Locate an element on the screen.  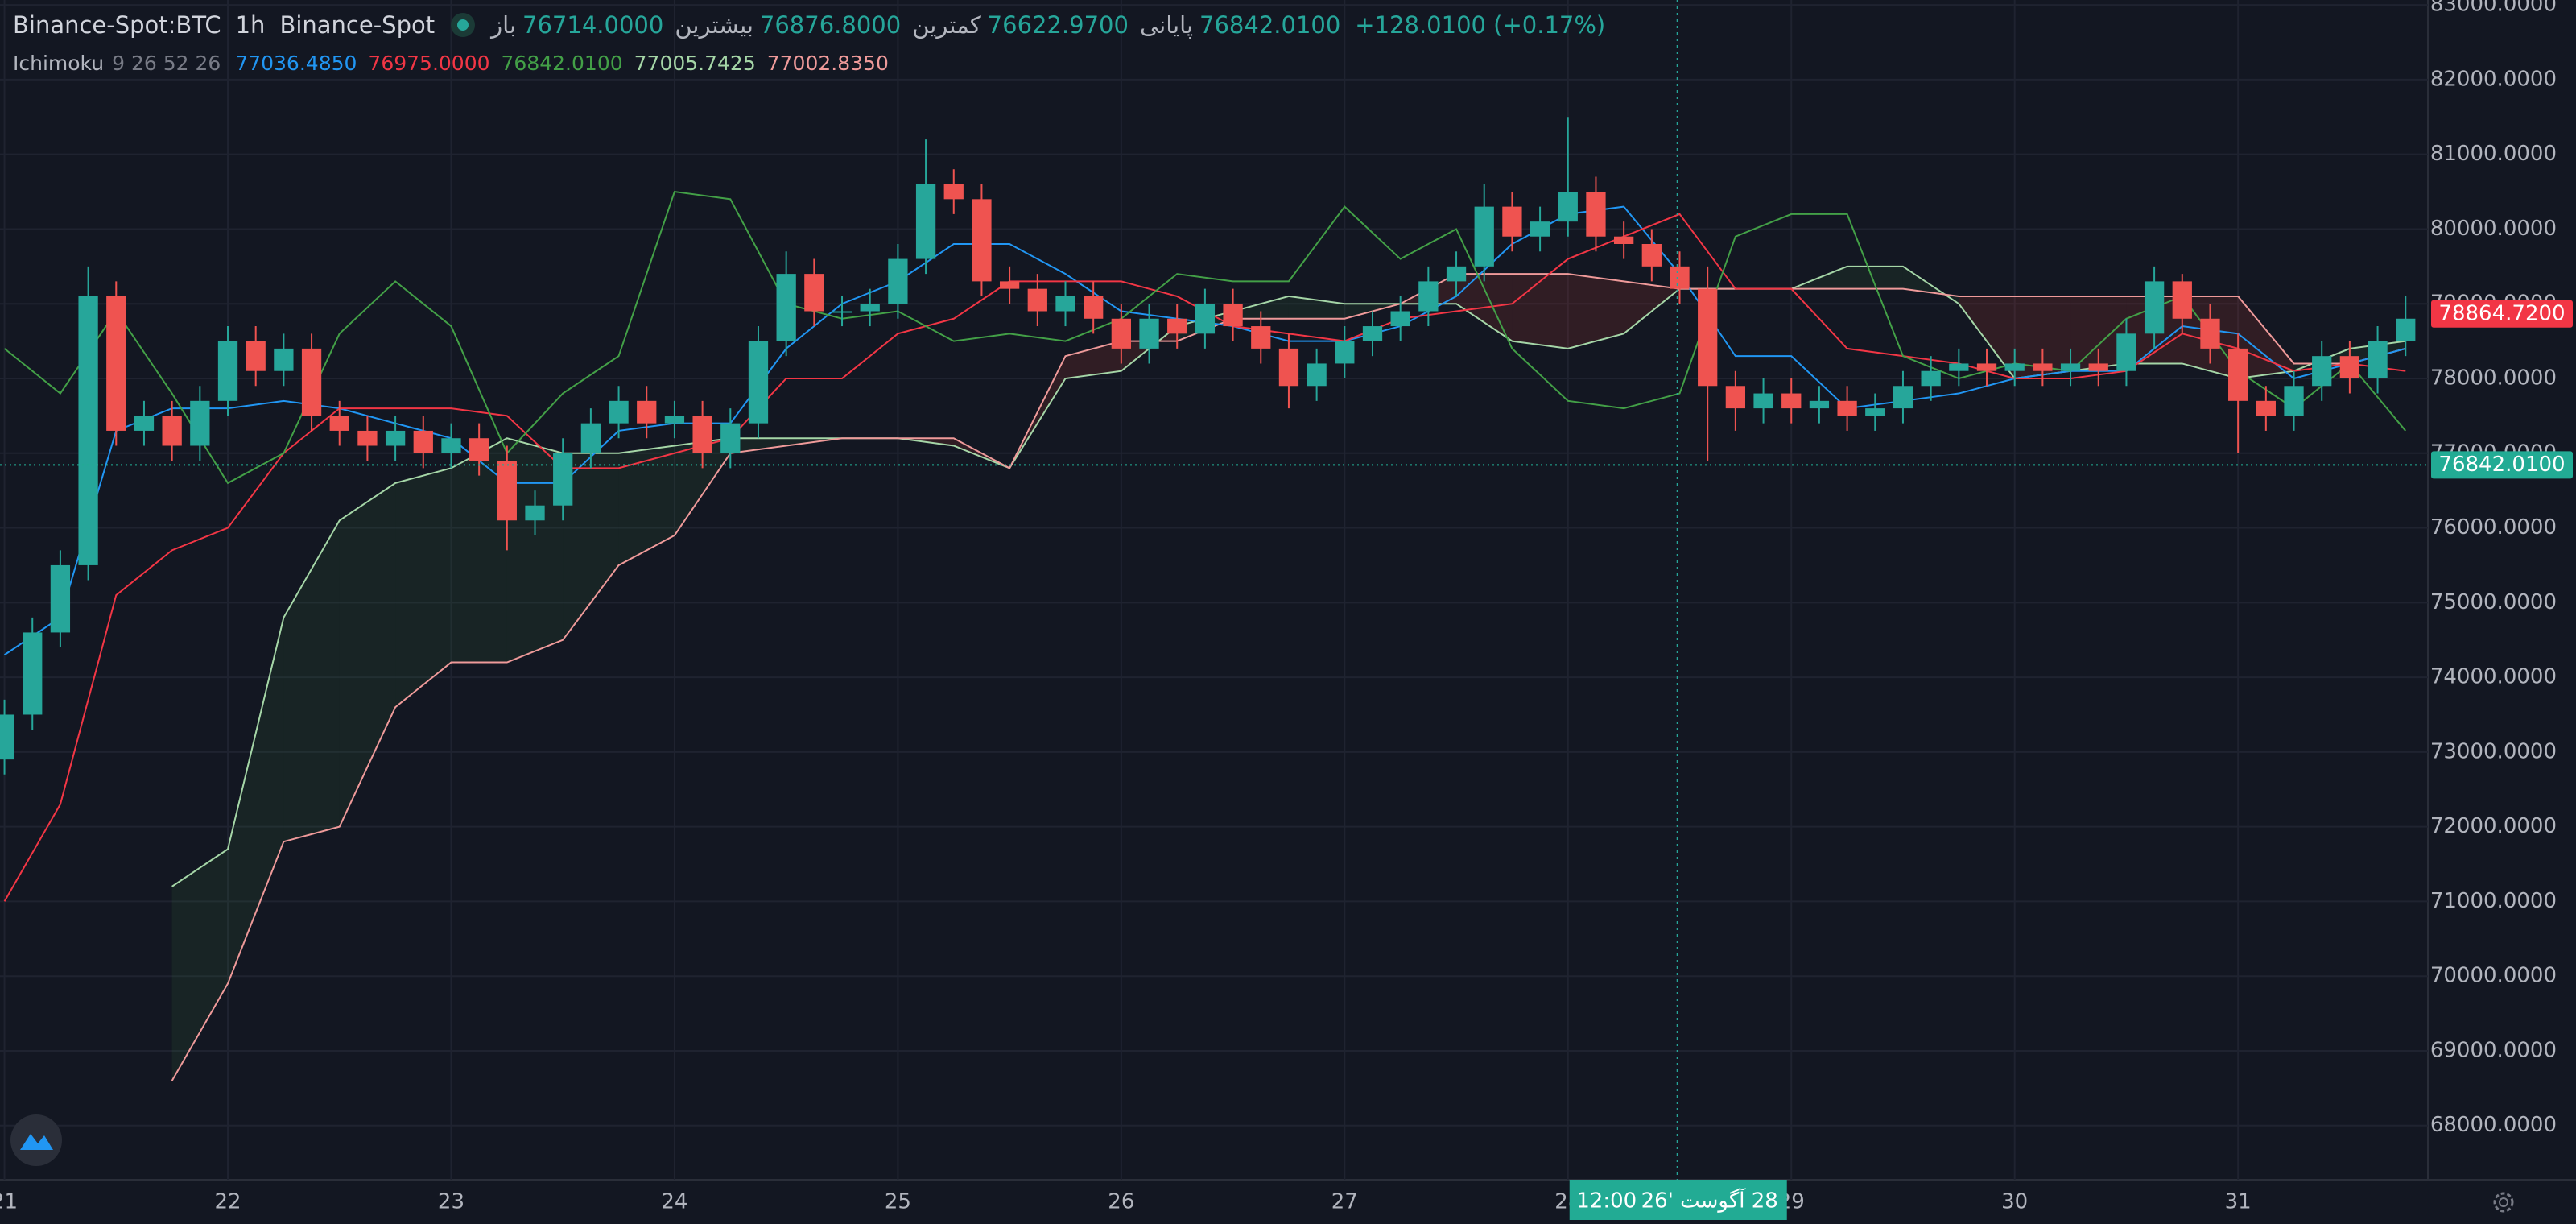
ohlc-value: 76842.0100 is located at coordinates (1270, 25).